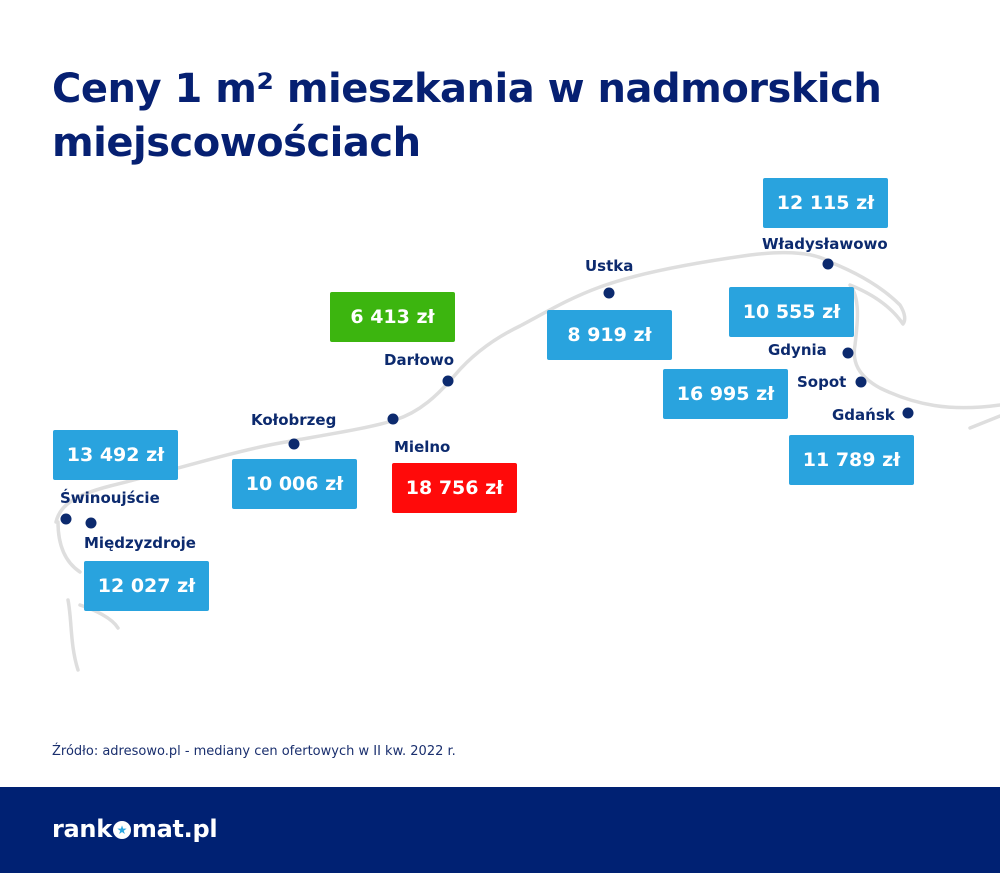  I want to click on city-label-darlowo: Darłowo, so click(419, 360).